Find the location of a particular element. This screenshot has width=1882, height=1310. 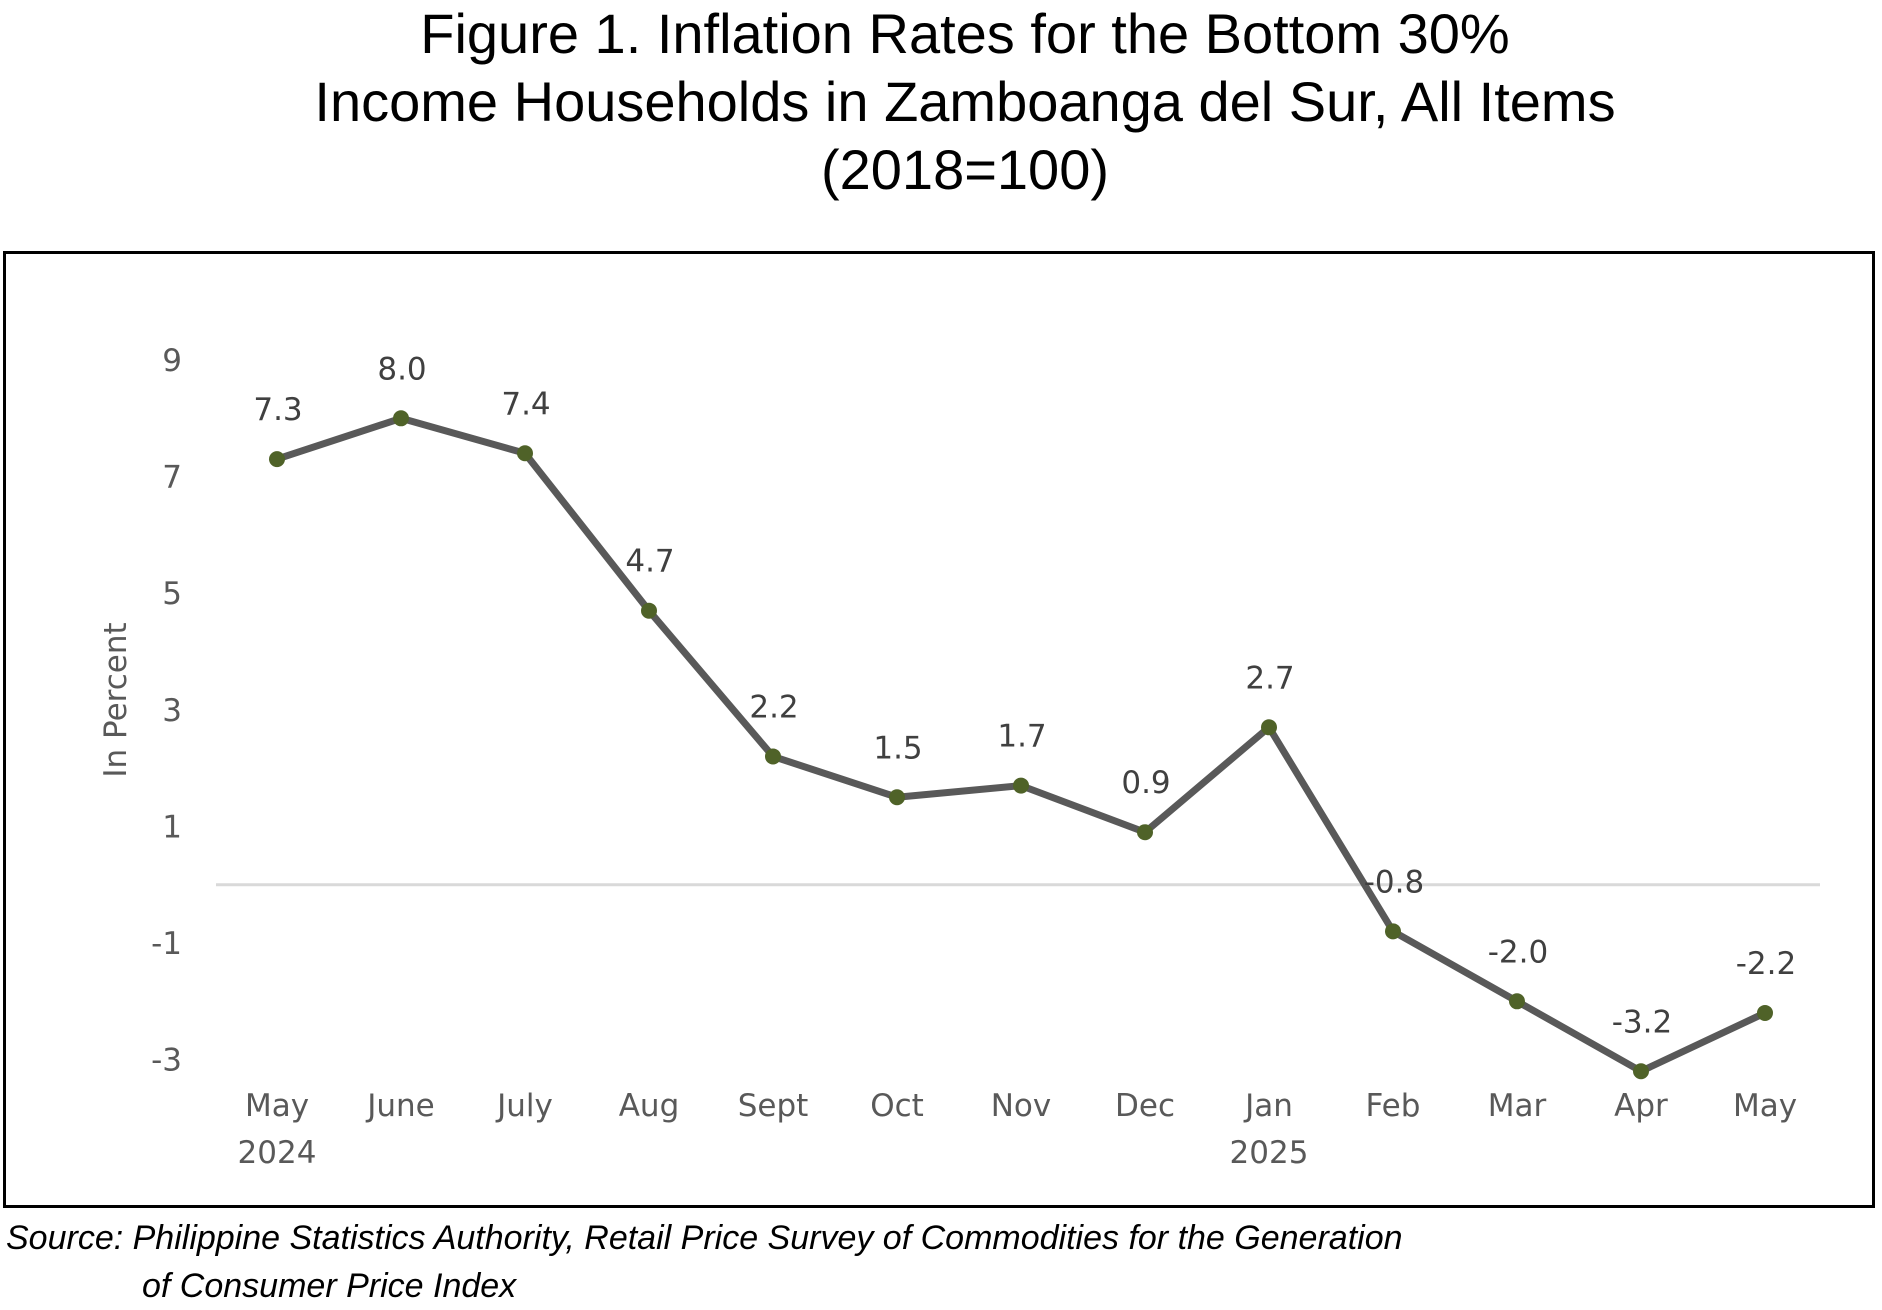

data-label: -3.2 is located at coordinates (1642, 1022).